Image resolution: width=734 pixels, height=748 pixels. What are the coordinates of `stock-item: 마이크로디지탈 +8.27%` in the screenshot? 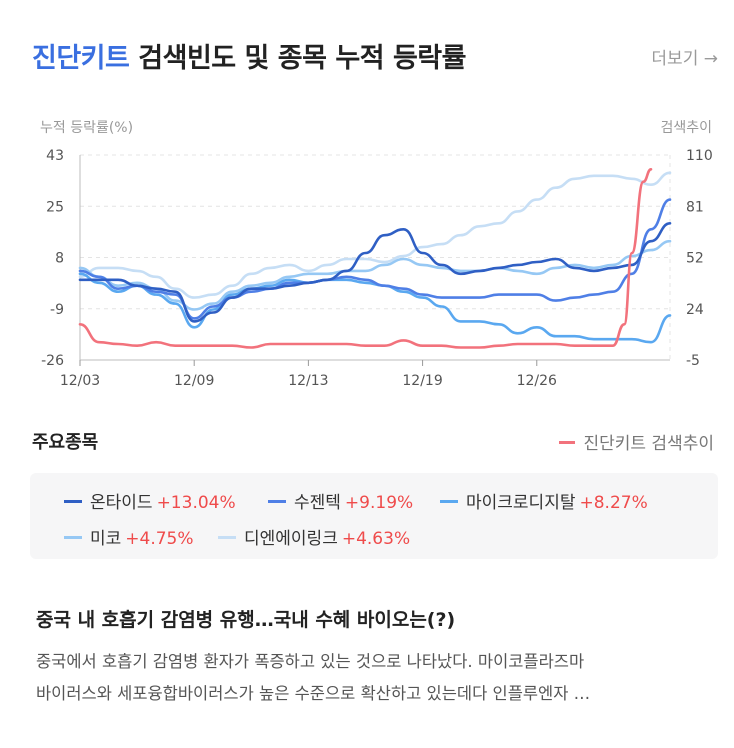 It's located at (544, 500).